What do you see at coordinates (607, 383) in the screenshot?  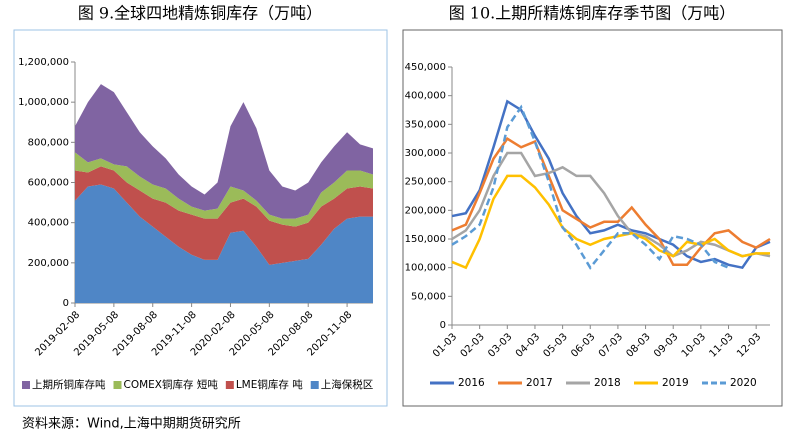 I see `legend-label: 2018` at bounding box center [607, 383].